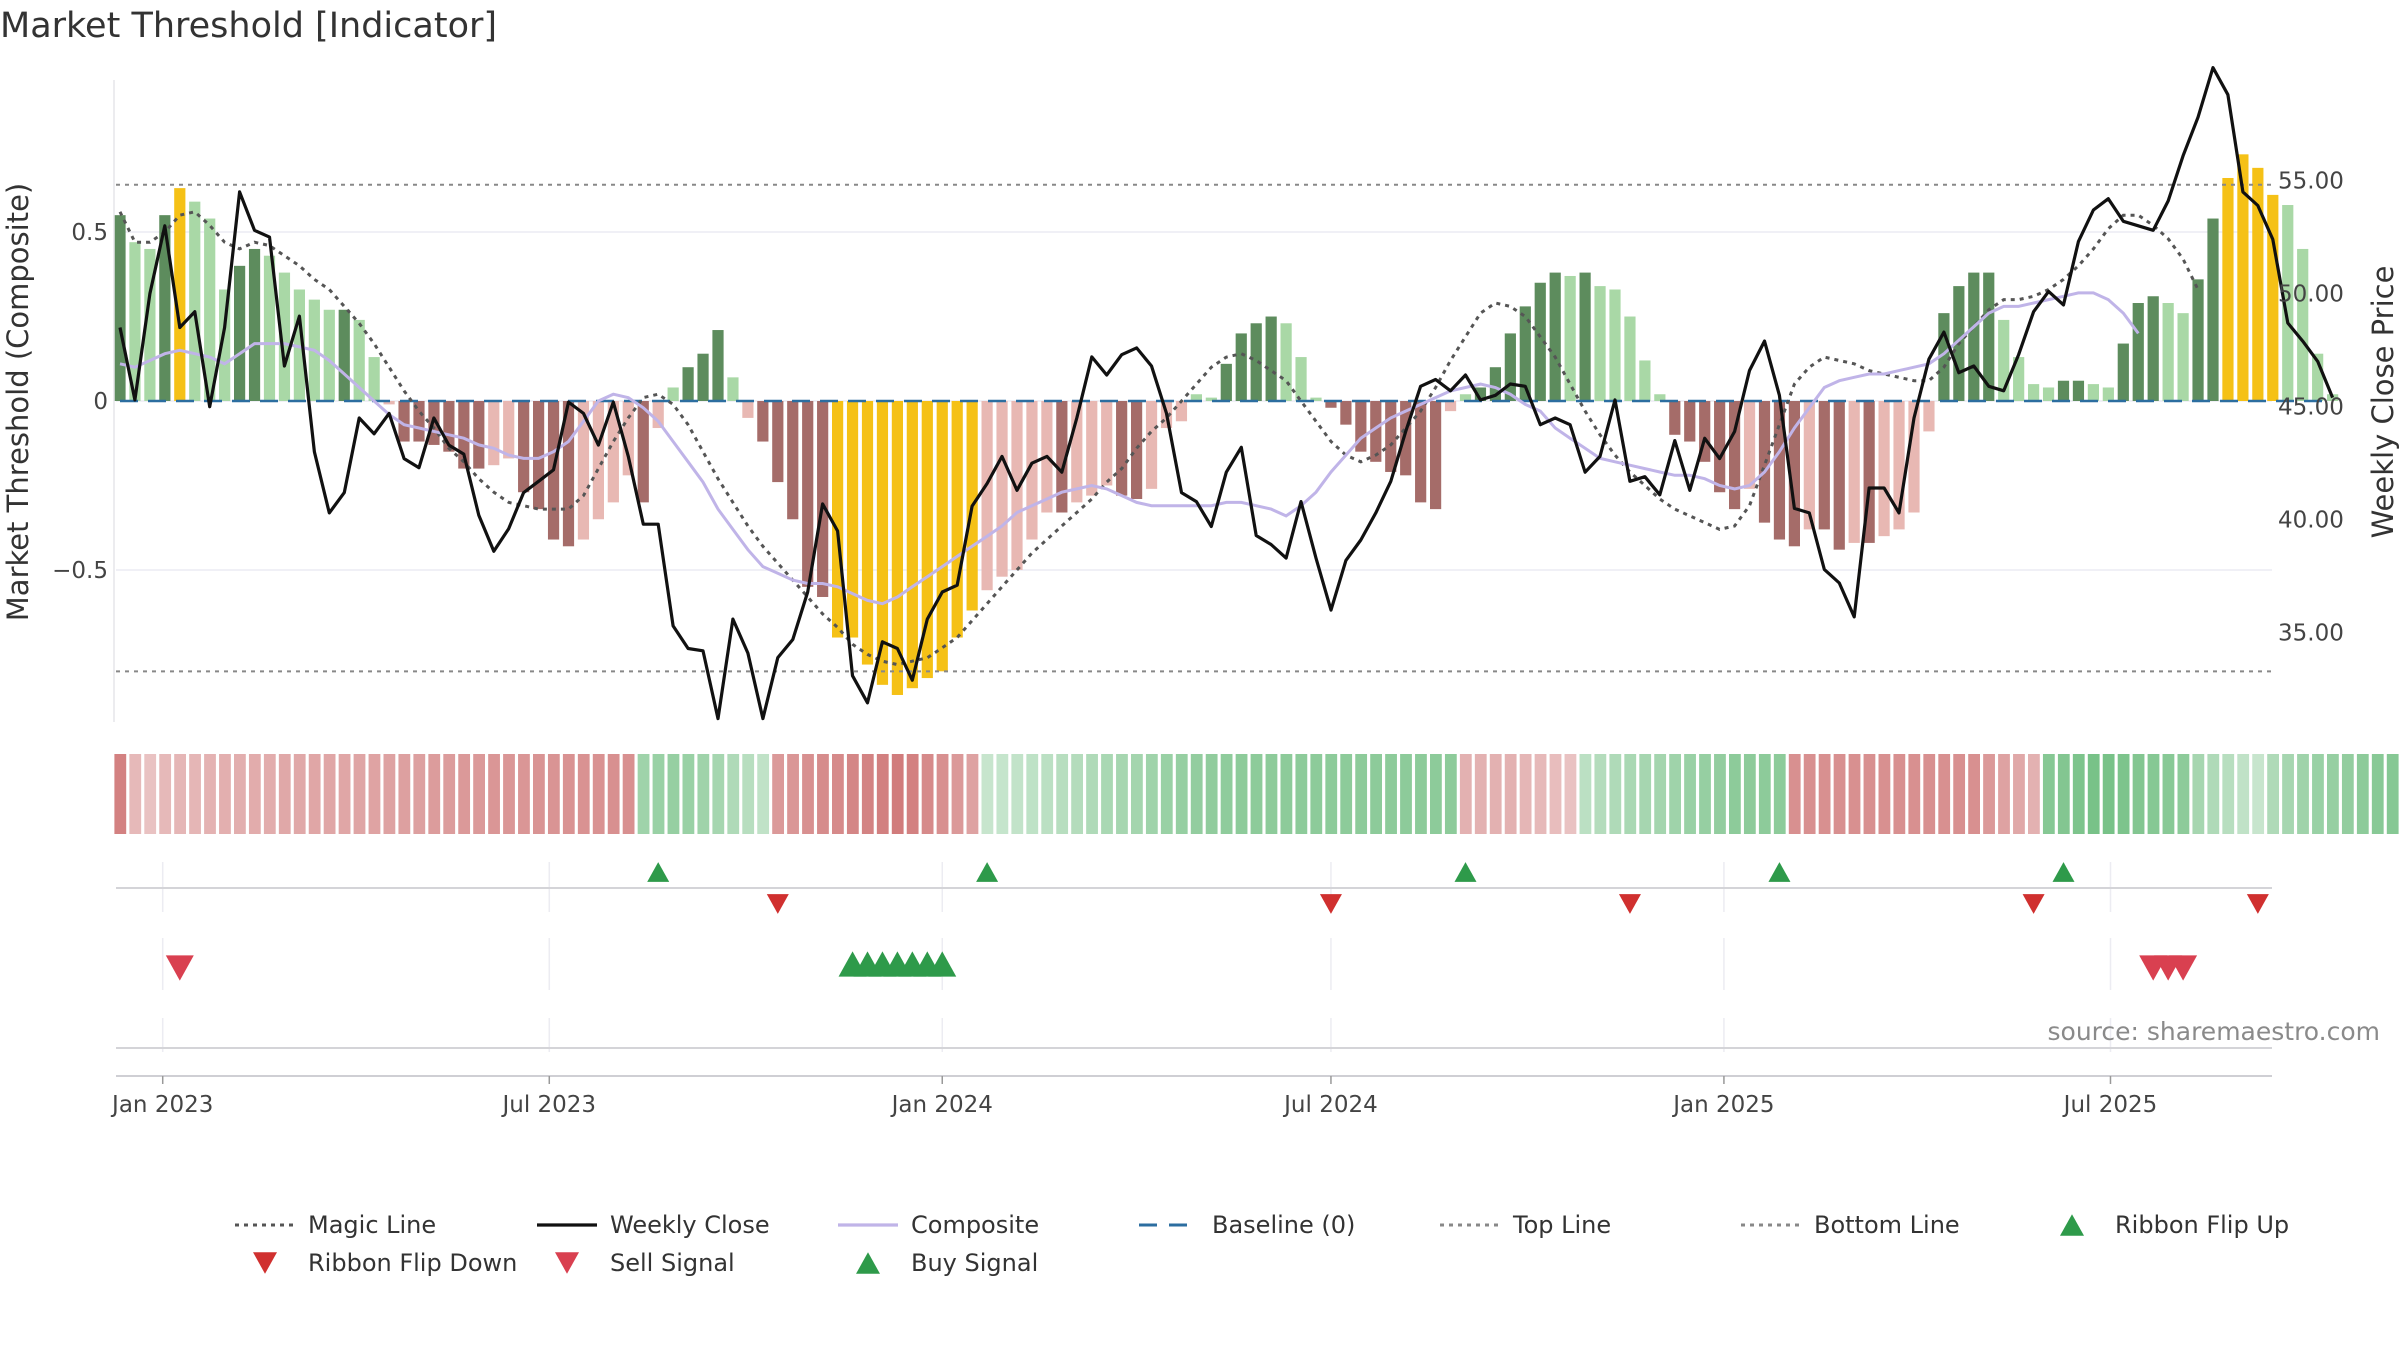  What do you see at coordinates (2257, 904) in the screenshot?
I see `ribbon-flip-down-marker` at bounding box center [2257, 904].